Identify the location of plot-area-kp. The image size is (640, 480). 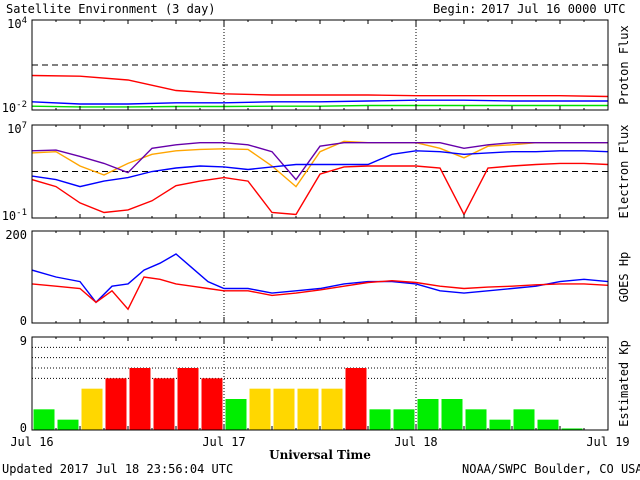
(308, 399).